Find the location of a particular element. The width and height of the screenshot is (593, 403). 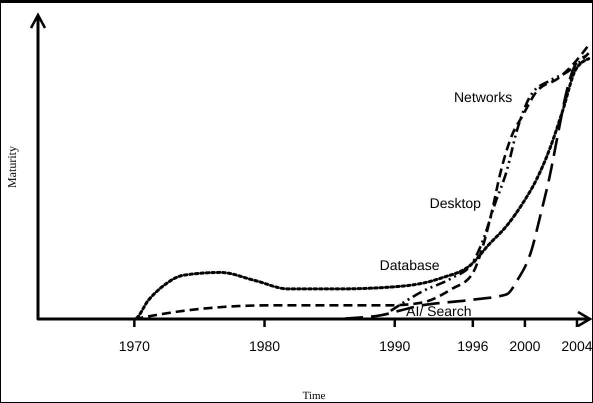

x-tick-label: 1996 is located at coordinates (473, 346).